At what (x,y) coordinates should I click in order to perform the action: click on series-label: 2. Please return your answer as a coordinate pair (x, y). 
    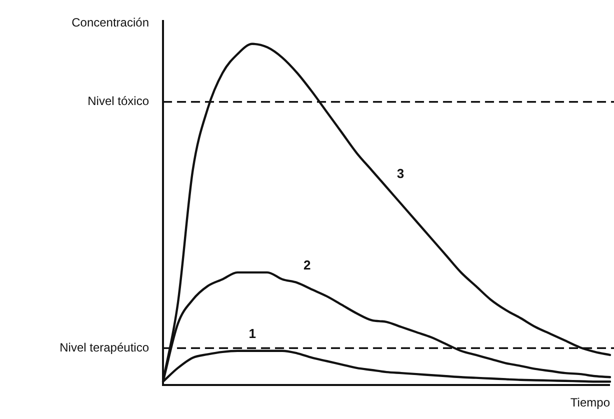
    Looking at the image, I should click on (307, 265).